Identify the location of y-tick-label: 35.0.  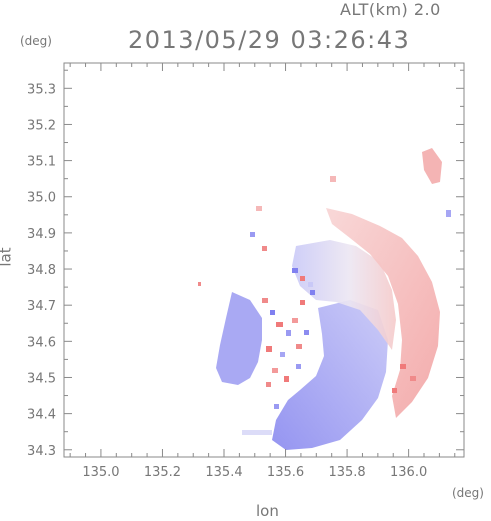
(41, 198).